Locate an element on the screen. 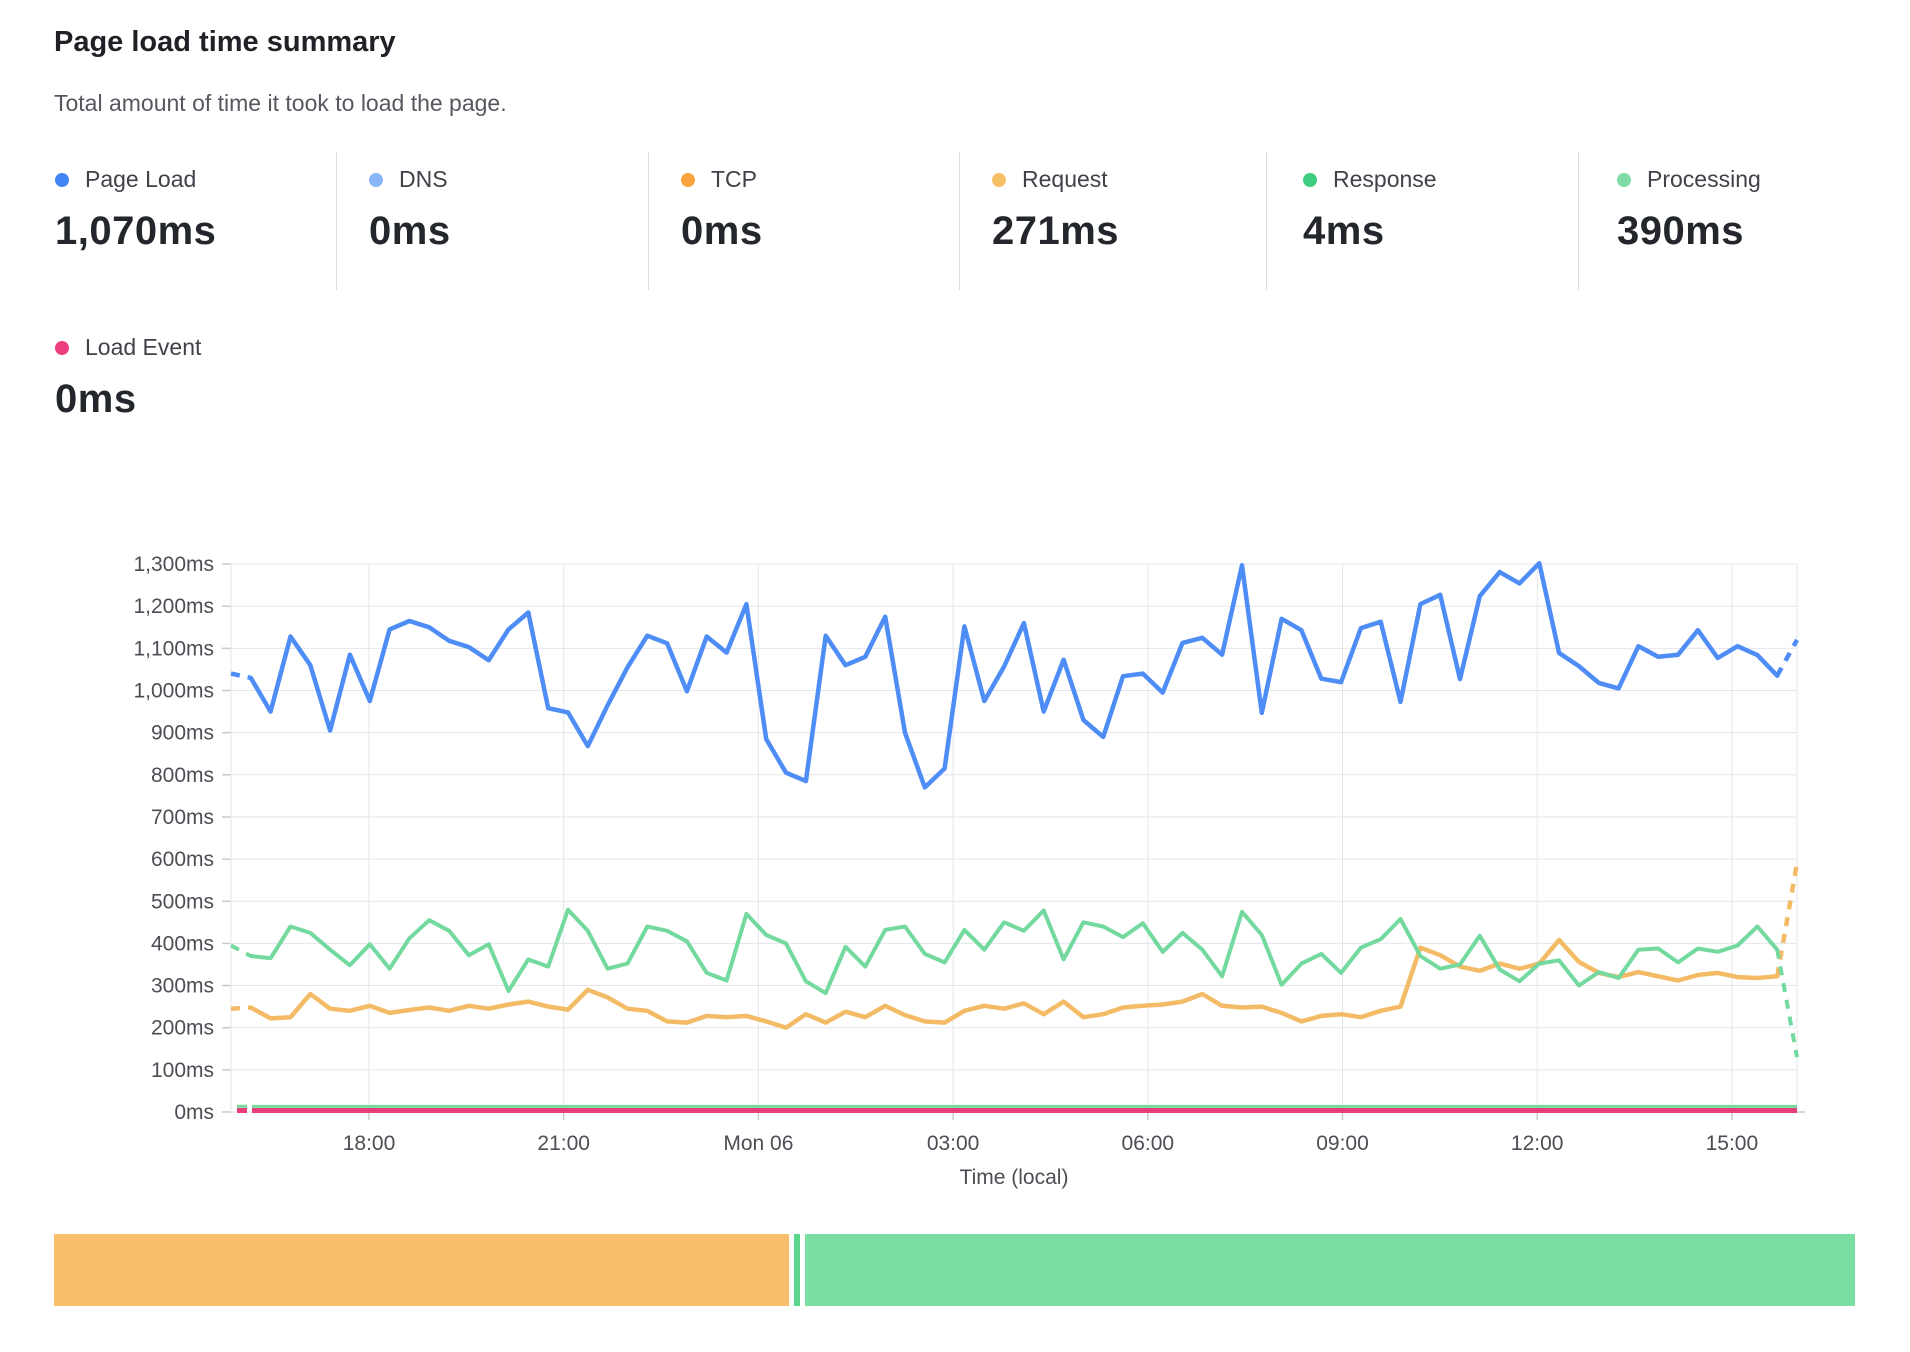 The height and width of the screenshot is (1352, 1910). series-processing-dash-end is located at coordinates (1787, 1003).